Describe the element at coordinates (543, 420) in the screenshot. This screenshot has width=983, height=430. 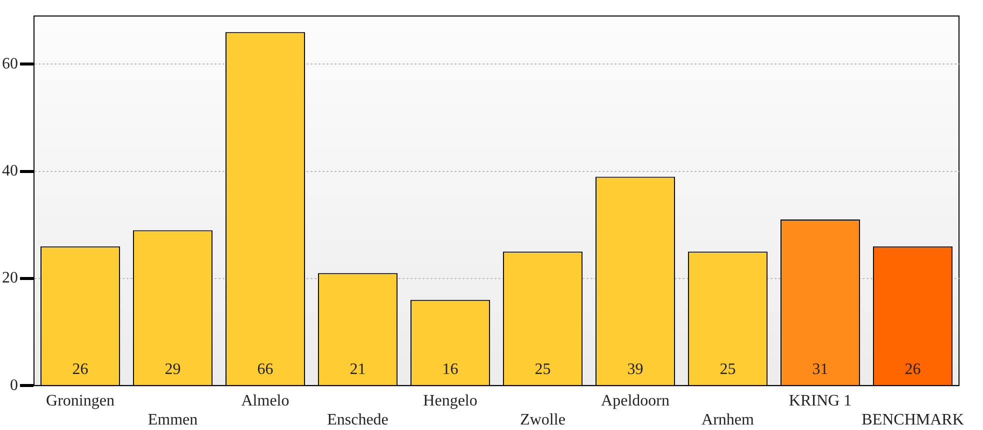
I see `x-tick-label: Zwolle` at that location.